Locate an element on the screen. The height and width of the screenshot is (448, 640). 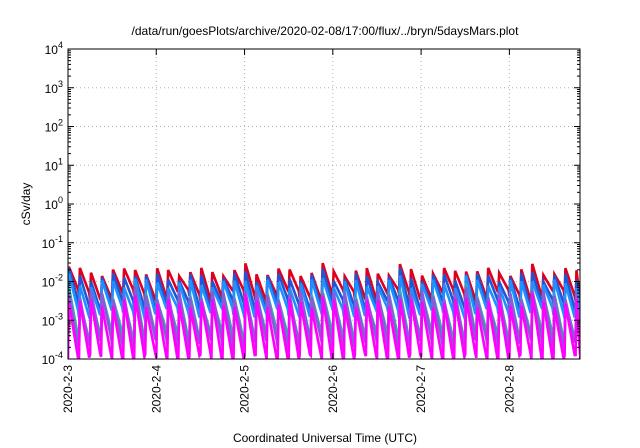
y-tick-label: 10² is located at coordinates (54, 126).